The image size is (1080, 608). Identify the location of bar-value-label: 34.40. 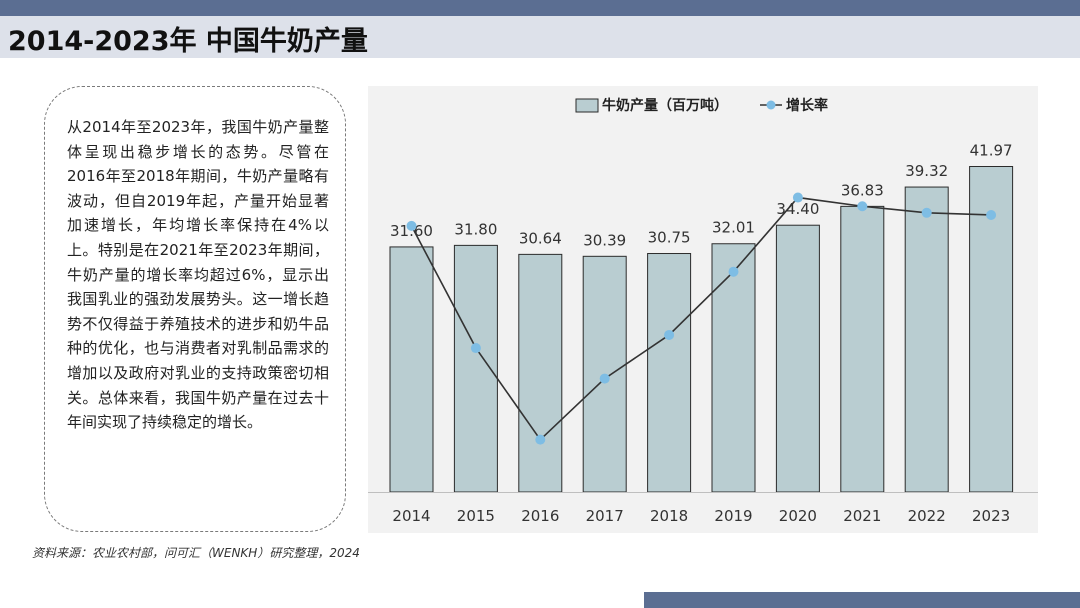
(797, 209).